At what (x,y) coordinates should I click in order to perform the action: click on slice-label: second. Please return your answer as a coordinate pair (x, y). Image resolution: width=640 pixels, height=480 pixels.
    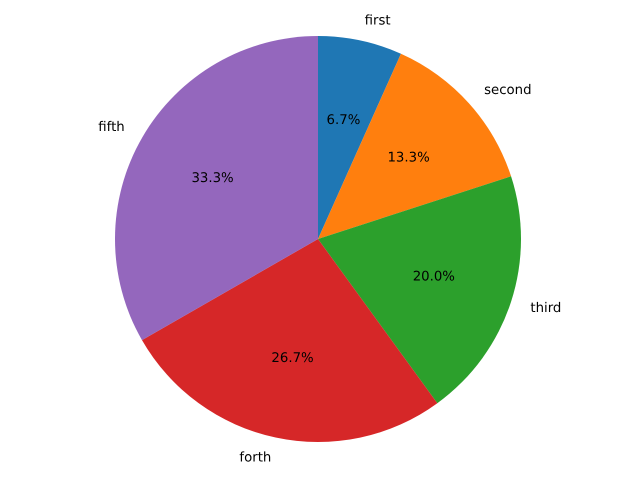
    Looking at the image, I should click on (508, 90).